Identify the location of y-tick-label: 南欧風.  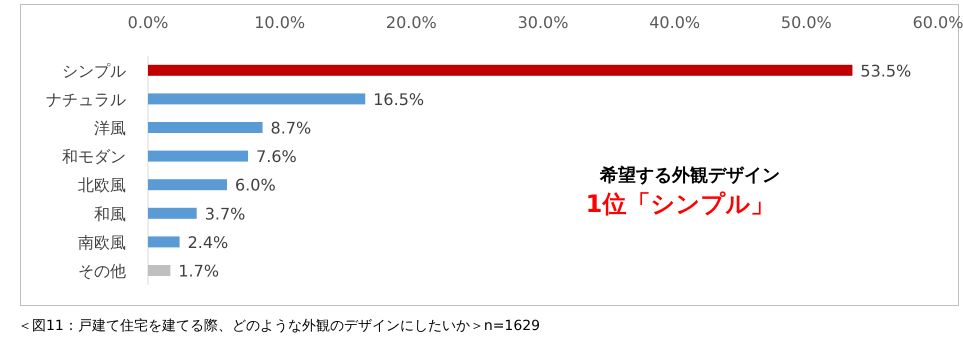
(102, 242).